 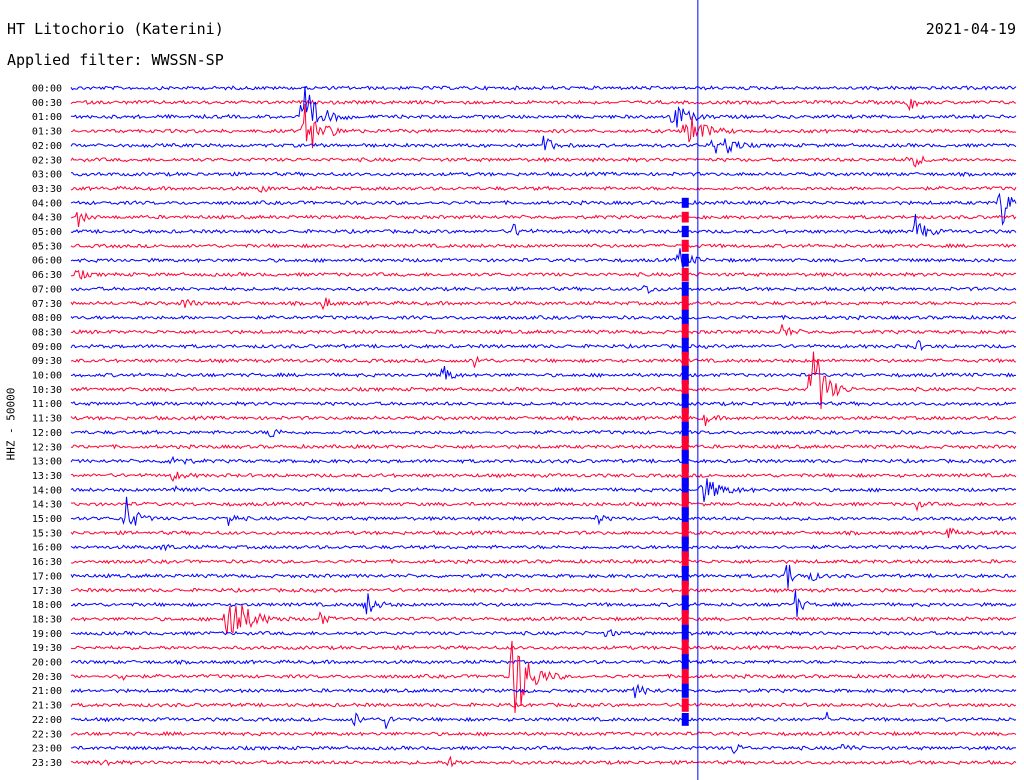 I want to click on y-tick-label: 11:00, so click(x=47, y=404).